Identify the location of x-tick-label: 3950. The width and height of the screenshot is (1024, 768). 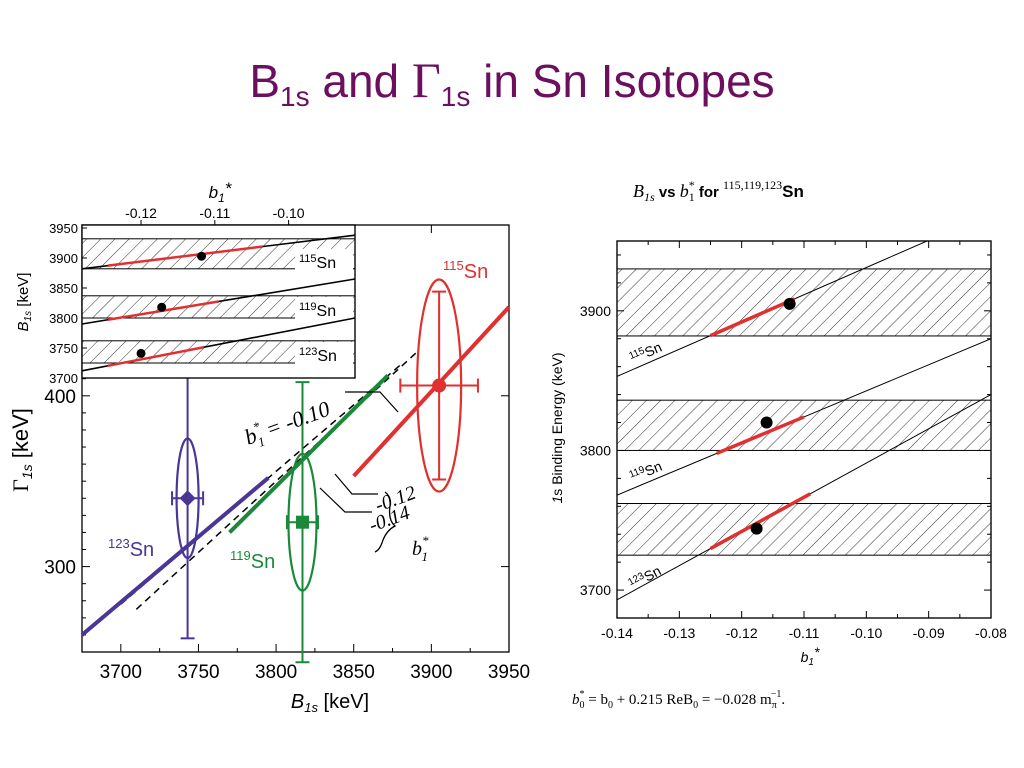
(509, 672).